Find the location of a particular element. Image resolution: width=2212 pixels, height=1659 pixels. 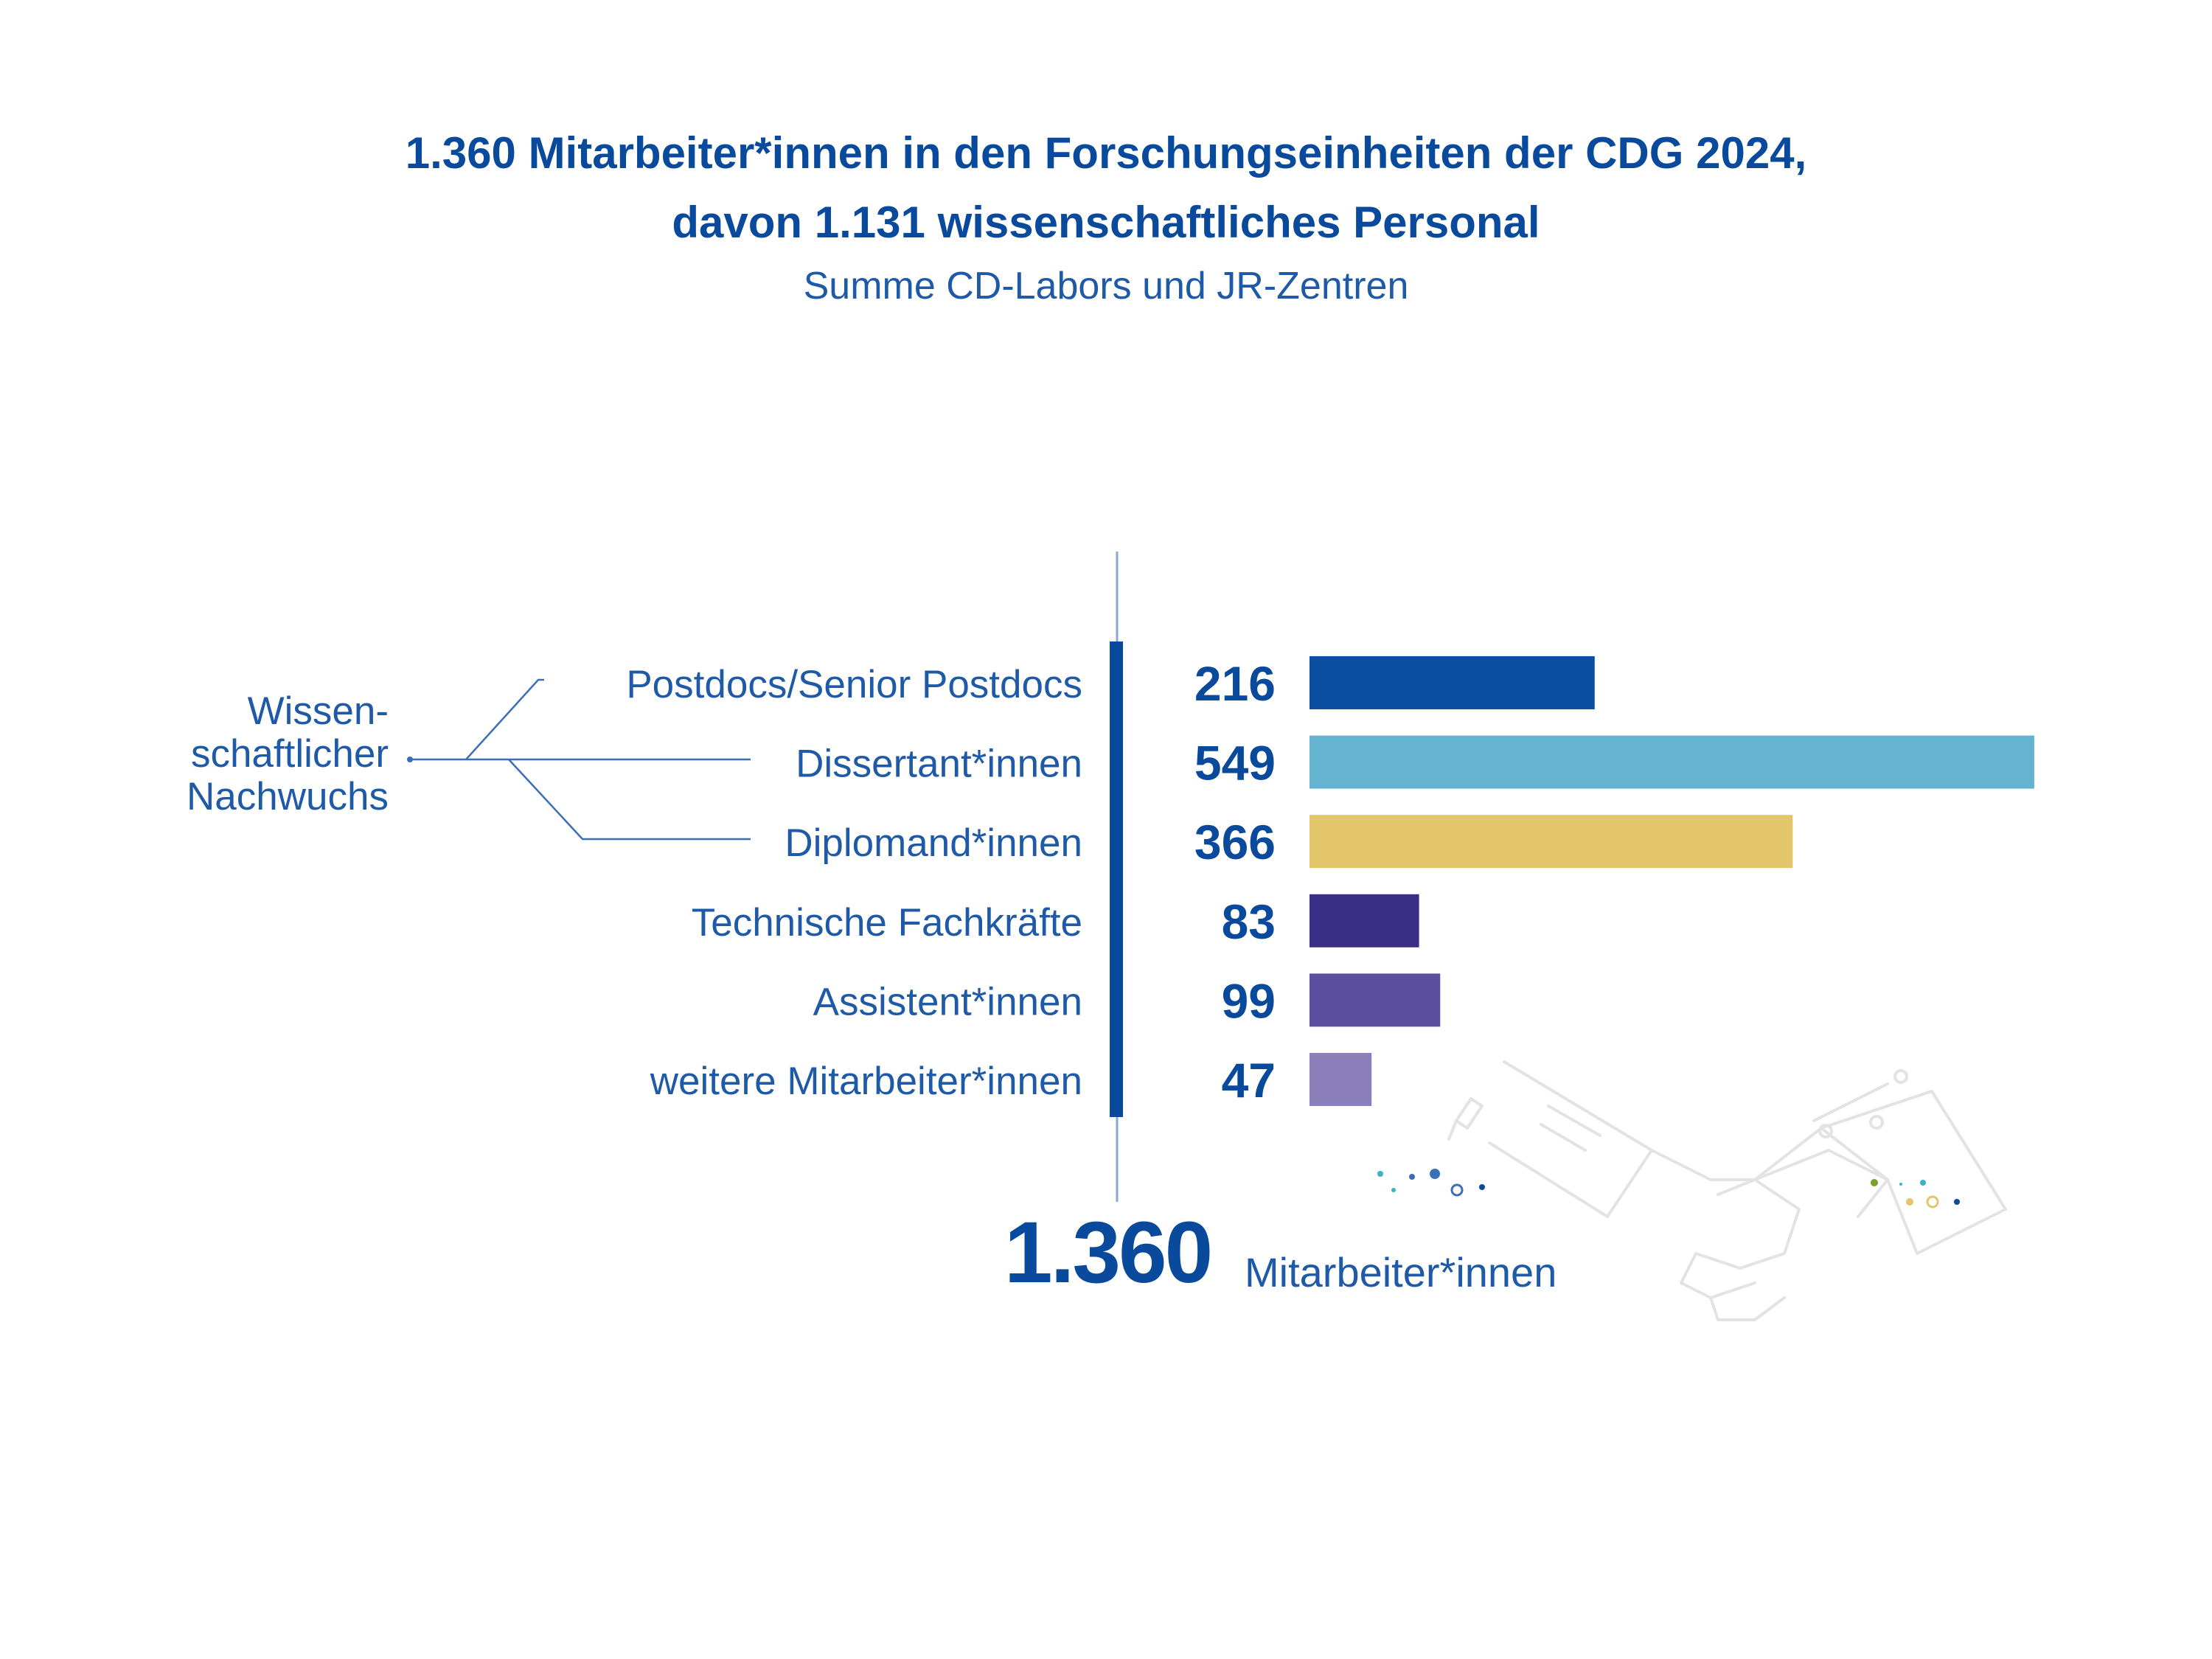

value-label: 47 is located at coordinates (1249, 1080).